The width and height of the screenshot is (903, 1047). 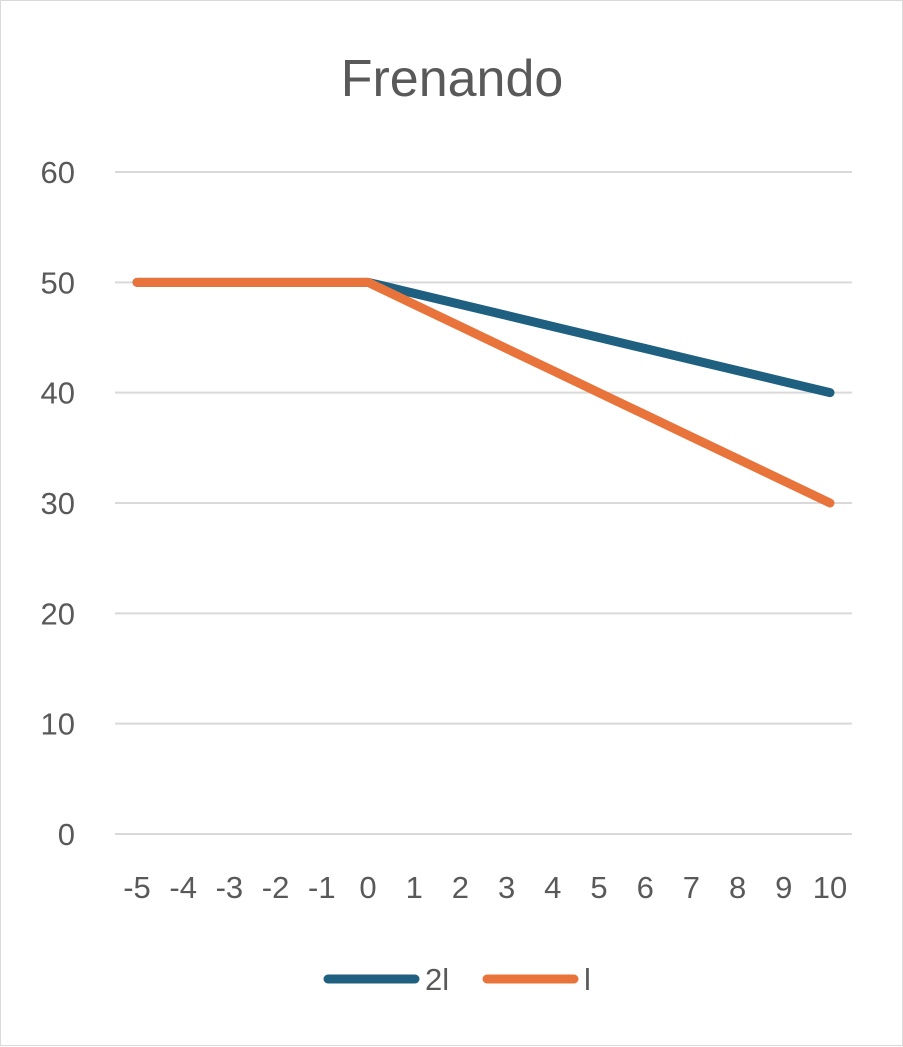 What do you see at coordinates (414, 887) in the screenshot?
I see `x-tick-label: 1` at bounding box center [414, 887].